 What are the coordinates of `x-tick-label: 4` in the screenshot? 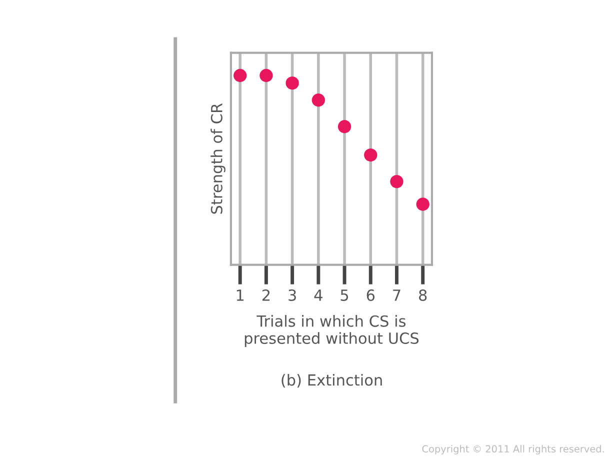 It's located at (318, 295).